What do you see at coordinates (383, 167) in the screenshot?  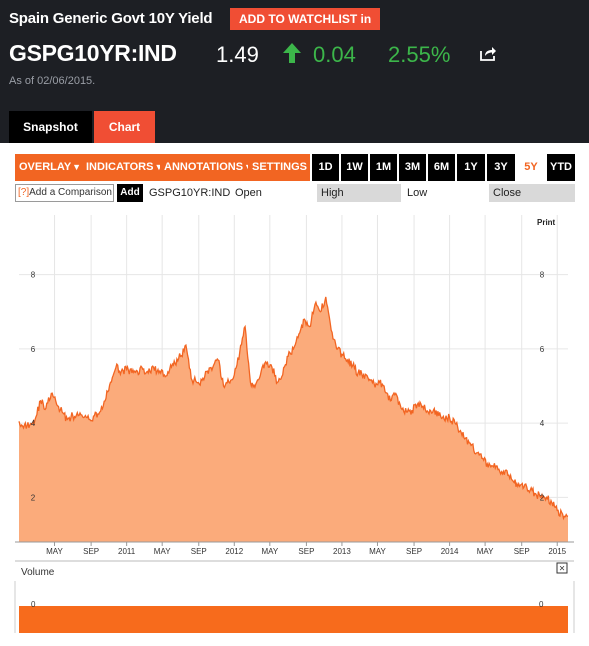 I see `range-1m-button: 1M` at bounding box center [383, 167].